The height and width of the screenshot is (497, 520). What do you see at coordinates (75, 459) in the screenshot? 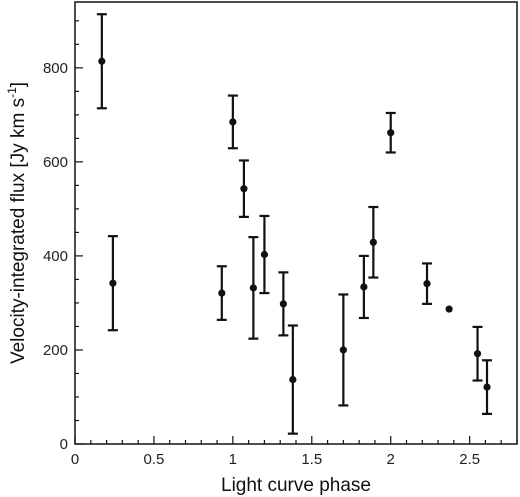
I see `x-tick-label: 0` at bounding box center [75, 459].